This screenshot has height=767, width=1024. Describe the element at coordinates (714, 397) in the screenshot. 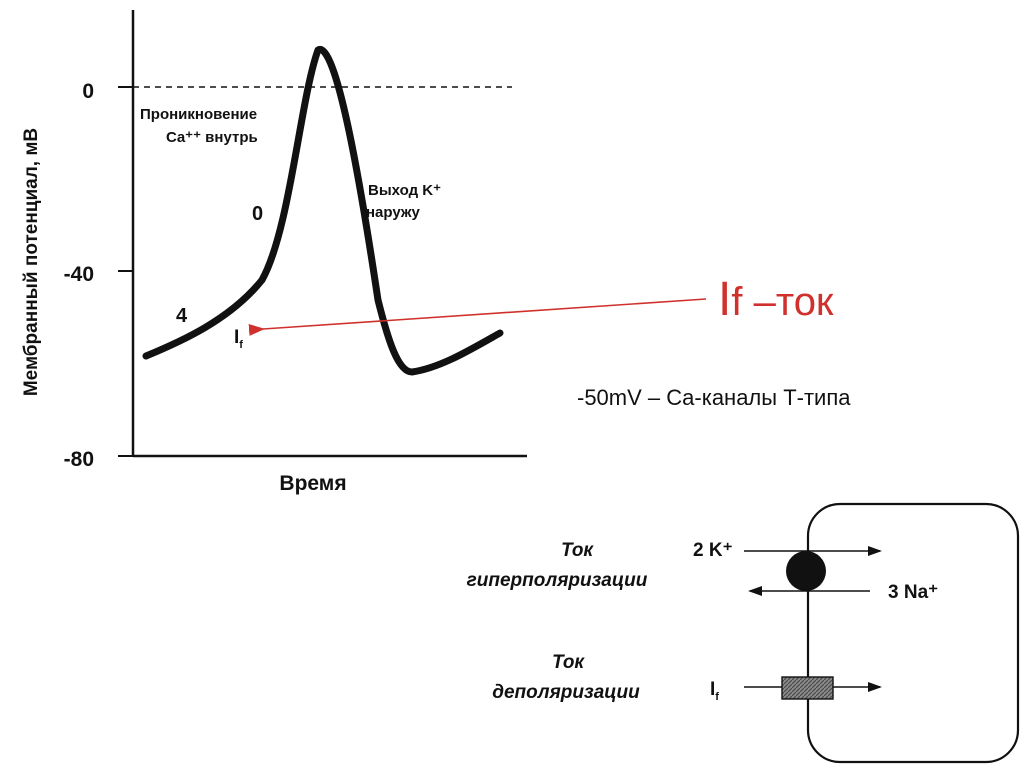

I see `ca-t-type-note: -50mV – Ca-каналы Т-типа` at that location.